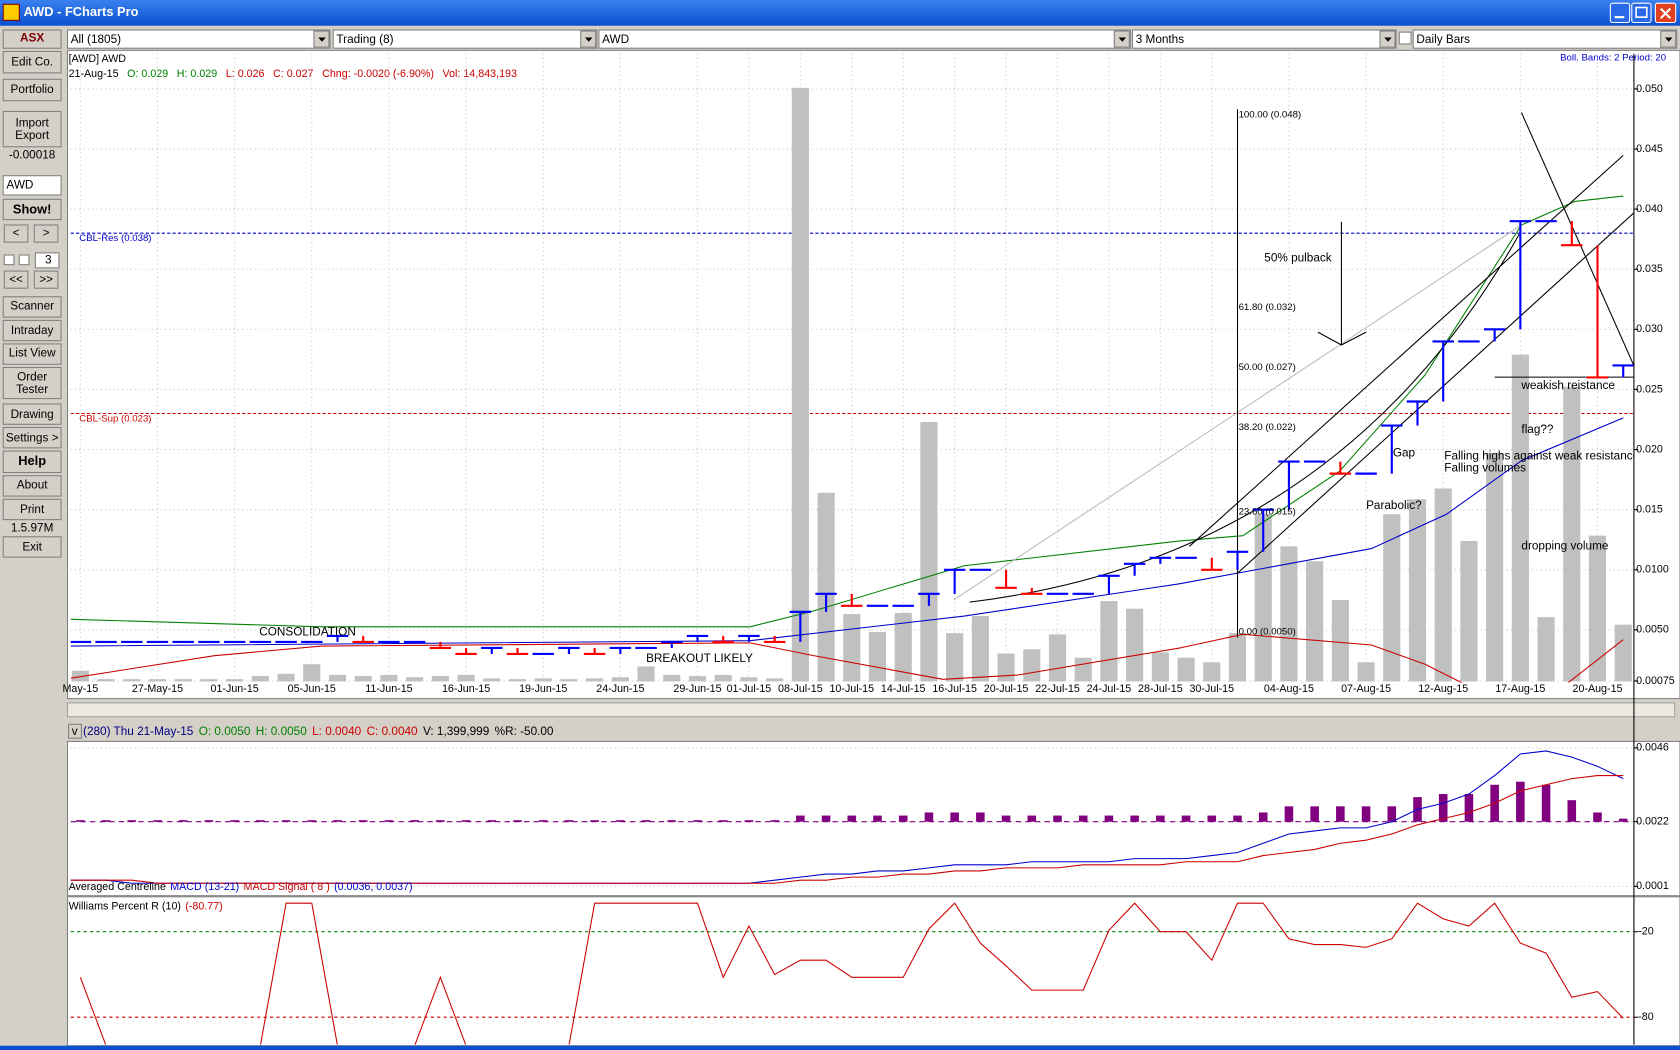 This screenshot has height=1050, width=1680. I want to click on header-field: v, so click(75, 731).